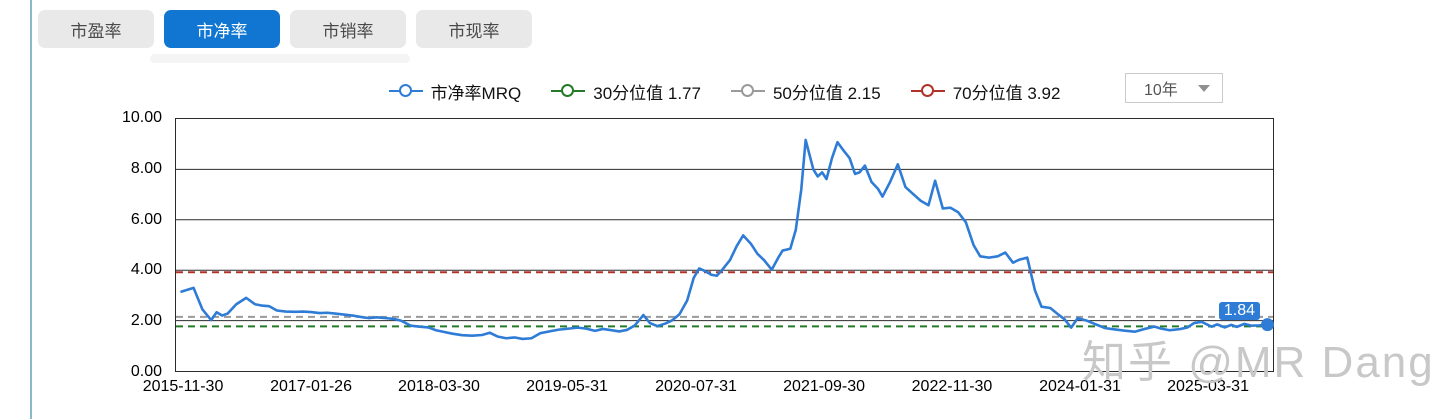 This screenshot has width=1440, height=419. What do you see at coordinates (1204, 88) in the screenshot?
I see `caret-down-icon` at bounding box center [1204, 88].